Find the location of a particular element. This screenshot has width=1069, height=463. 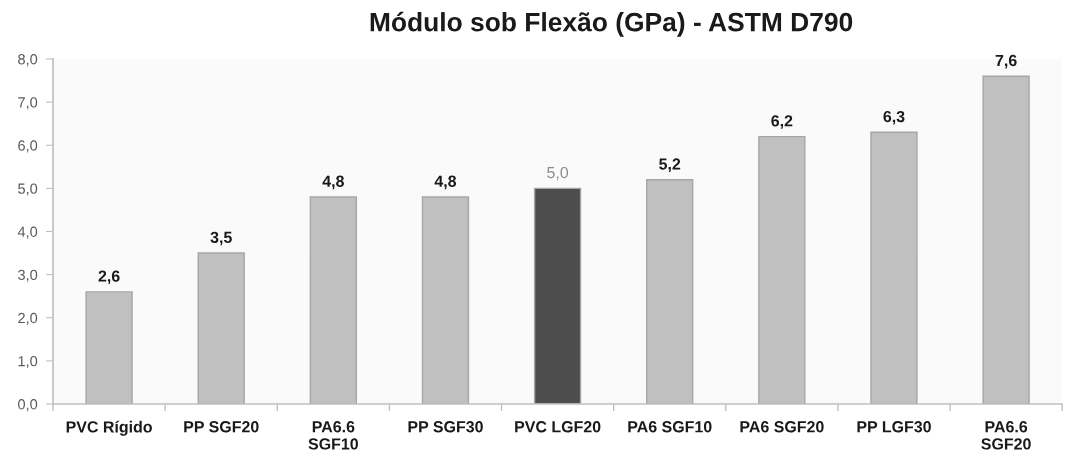

y-tick-label: 1,0 is located at coordinates (28, 362).